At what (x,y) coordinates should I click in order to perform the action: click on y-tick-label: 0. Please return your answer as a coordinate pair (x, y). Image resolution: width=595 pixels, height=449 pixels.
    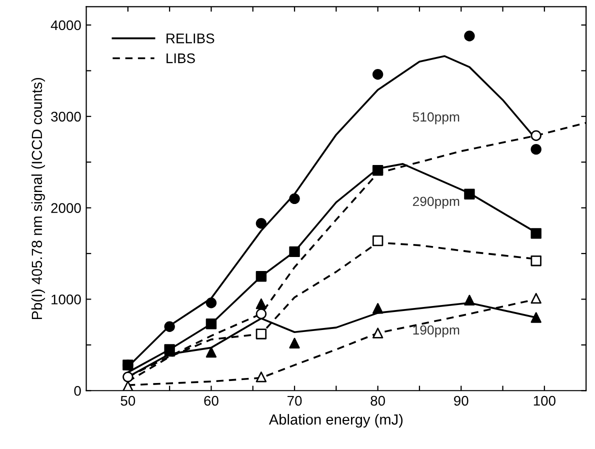
    Looking at the image, I should click on (77, 391).